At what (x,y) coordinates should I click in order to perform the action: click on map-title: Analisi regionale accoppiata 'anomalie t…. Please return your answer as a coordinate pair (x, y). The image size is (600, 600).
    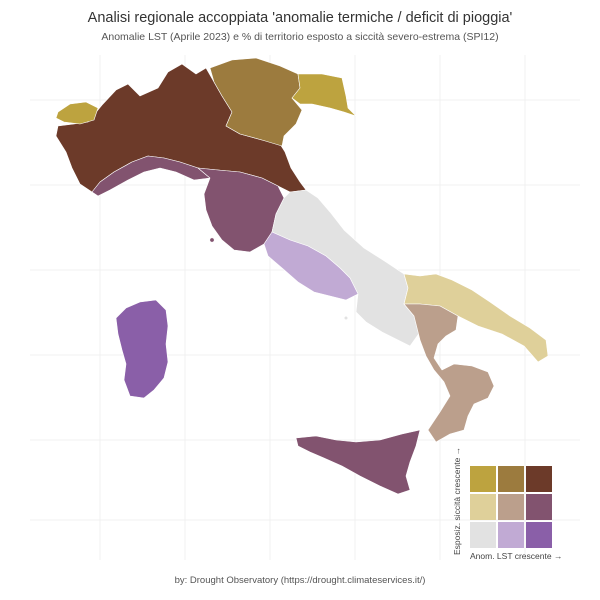
    Looking at the image, I should click on (300, 18).